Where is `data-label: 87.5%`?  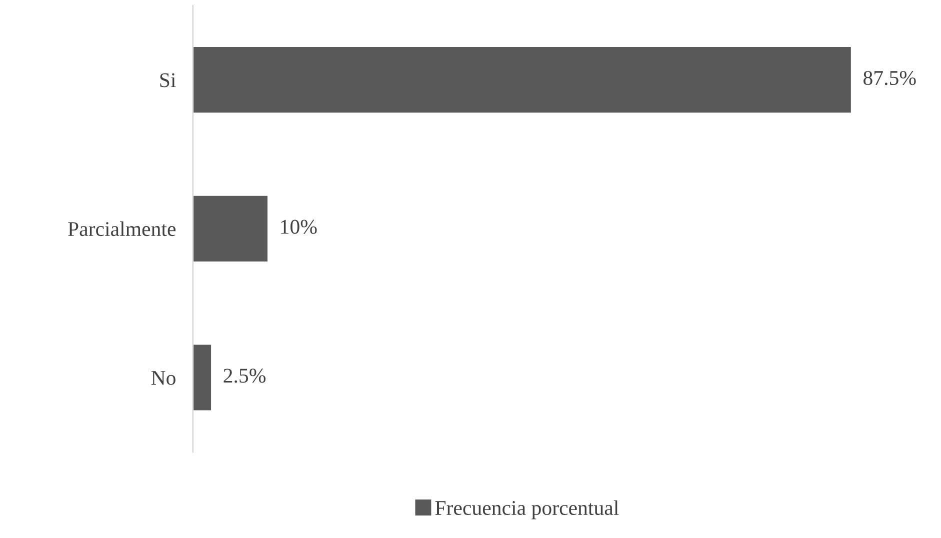 data-label: 87.5% is located at coordinates (890, 78).